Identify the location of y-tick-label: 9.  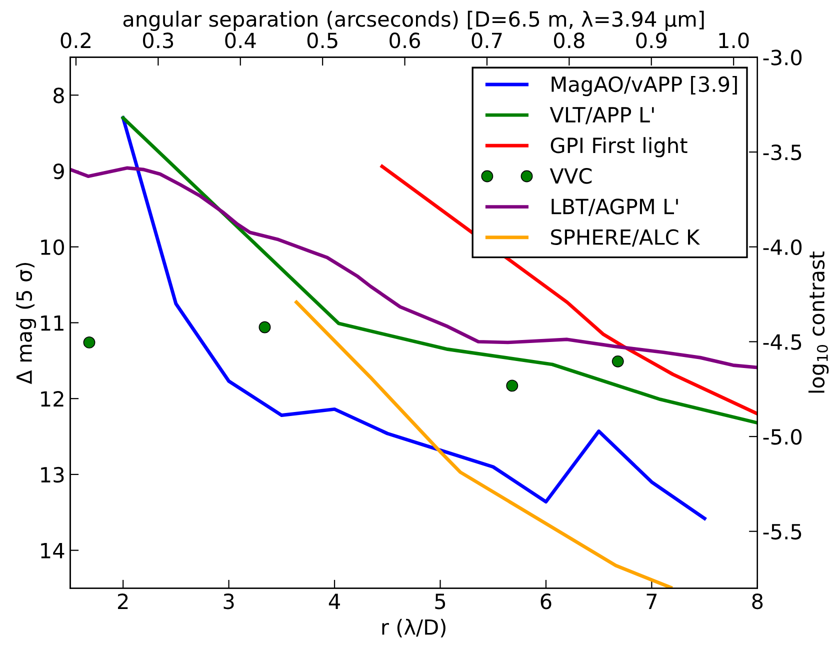
(58, 171).